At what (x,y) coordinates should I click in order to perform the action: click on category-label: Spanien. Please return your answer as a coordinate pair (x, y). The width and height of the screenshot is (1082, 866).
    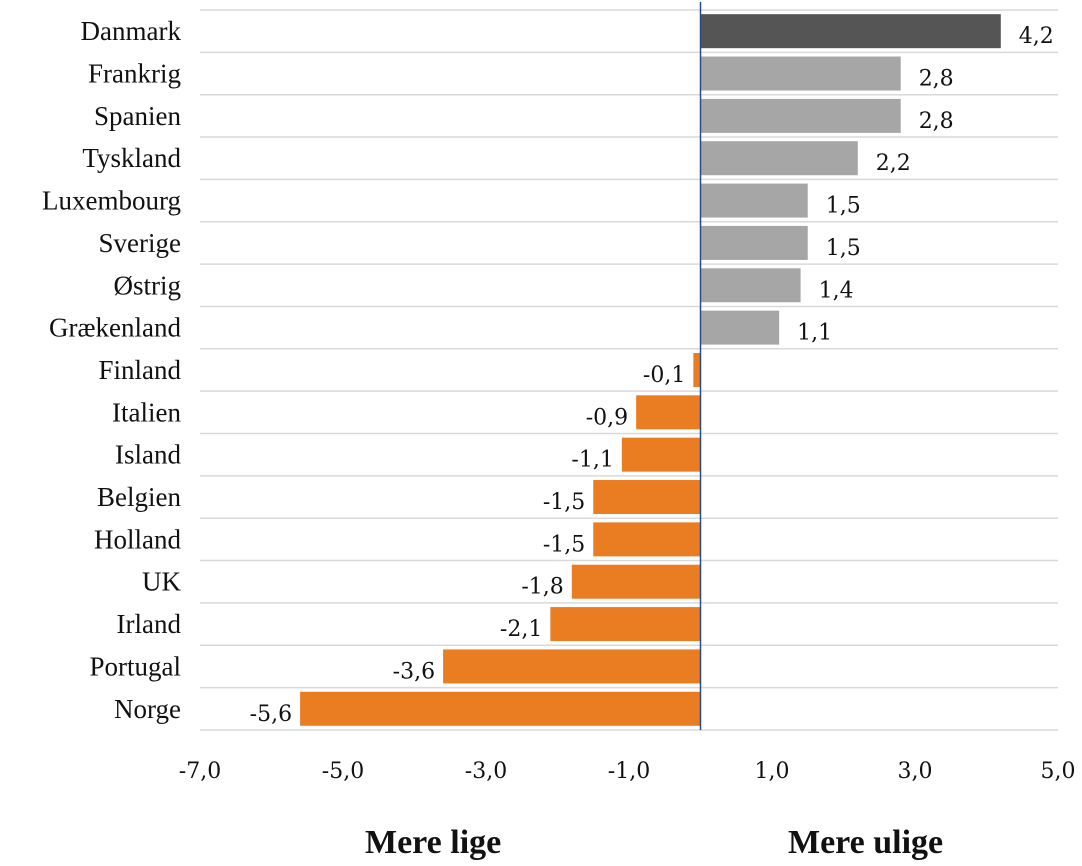
    Looking at the image, I should click on (137, 116).